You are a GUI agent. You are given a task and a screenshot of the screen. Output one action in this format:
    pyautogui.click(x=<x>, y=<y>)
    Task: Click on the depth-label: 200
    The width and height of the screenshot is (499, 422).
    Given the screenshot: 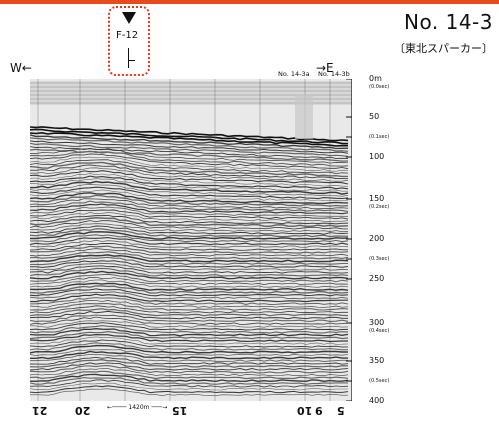 What is the action you would take?
    pyautogui.click(x=376, y=239)
    